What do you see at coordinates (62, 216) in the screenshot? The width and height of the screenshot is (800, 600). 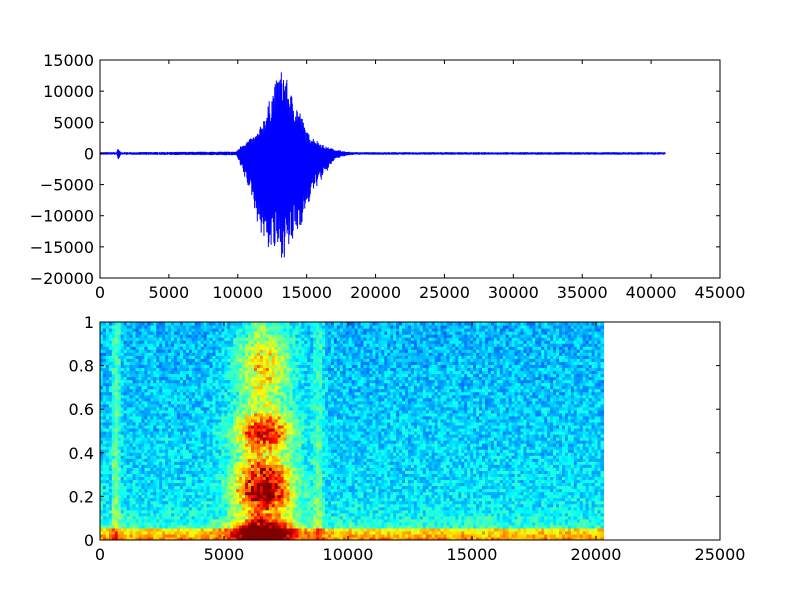 I see `waveform-ytick-label: −10000` at bounding box center [62, 216].